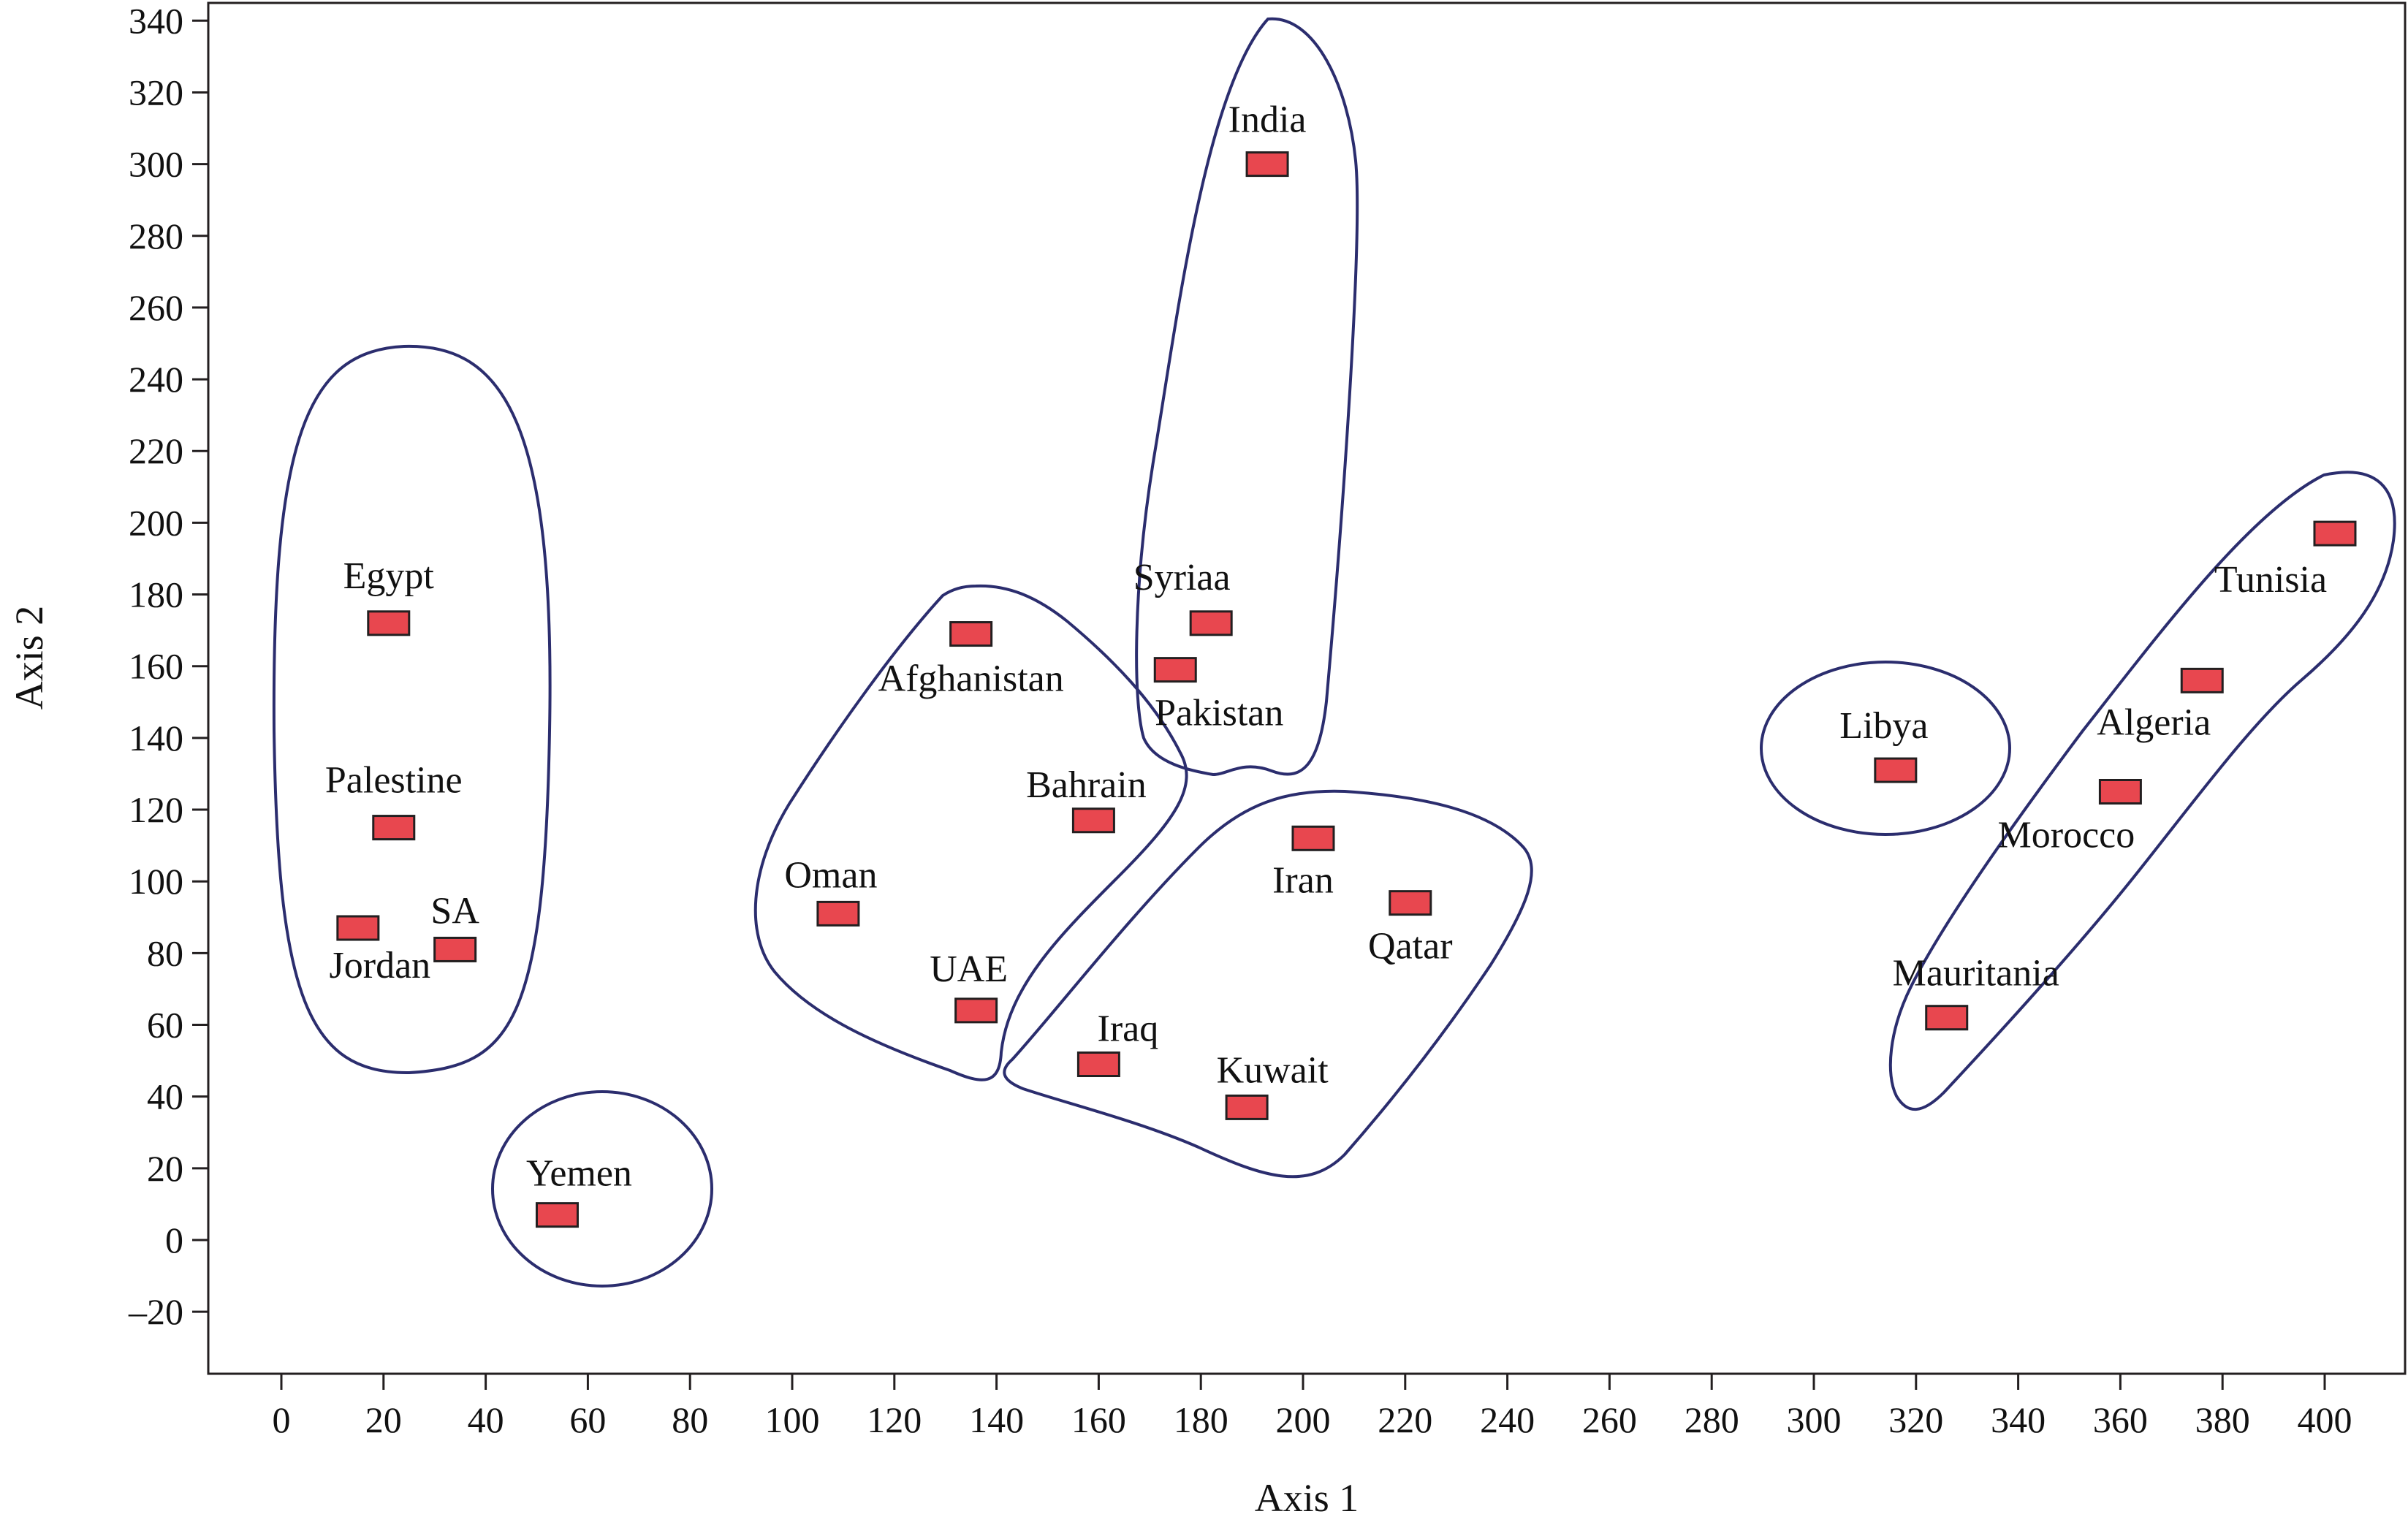 This screenshot has height=1525, width=2408. I want to click on point-qatar: Qatar, so click(1410, 928).